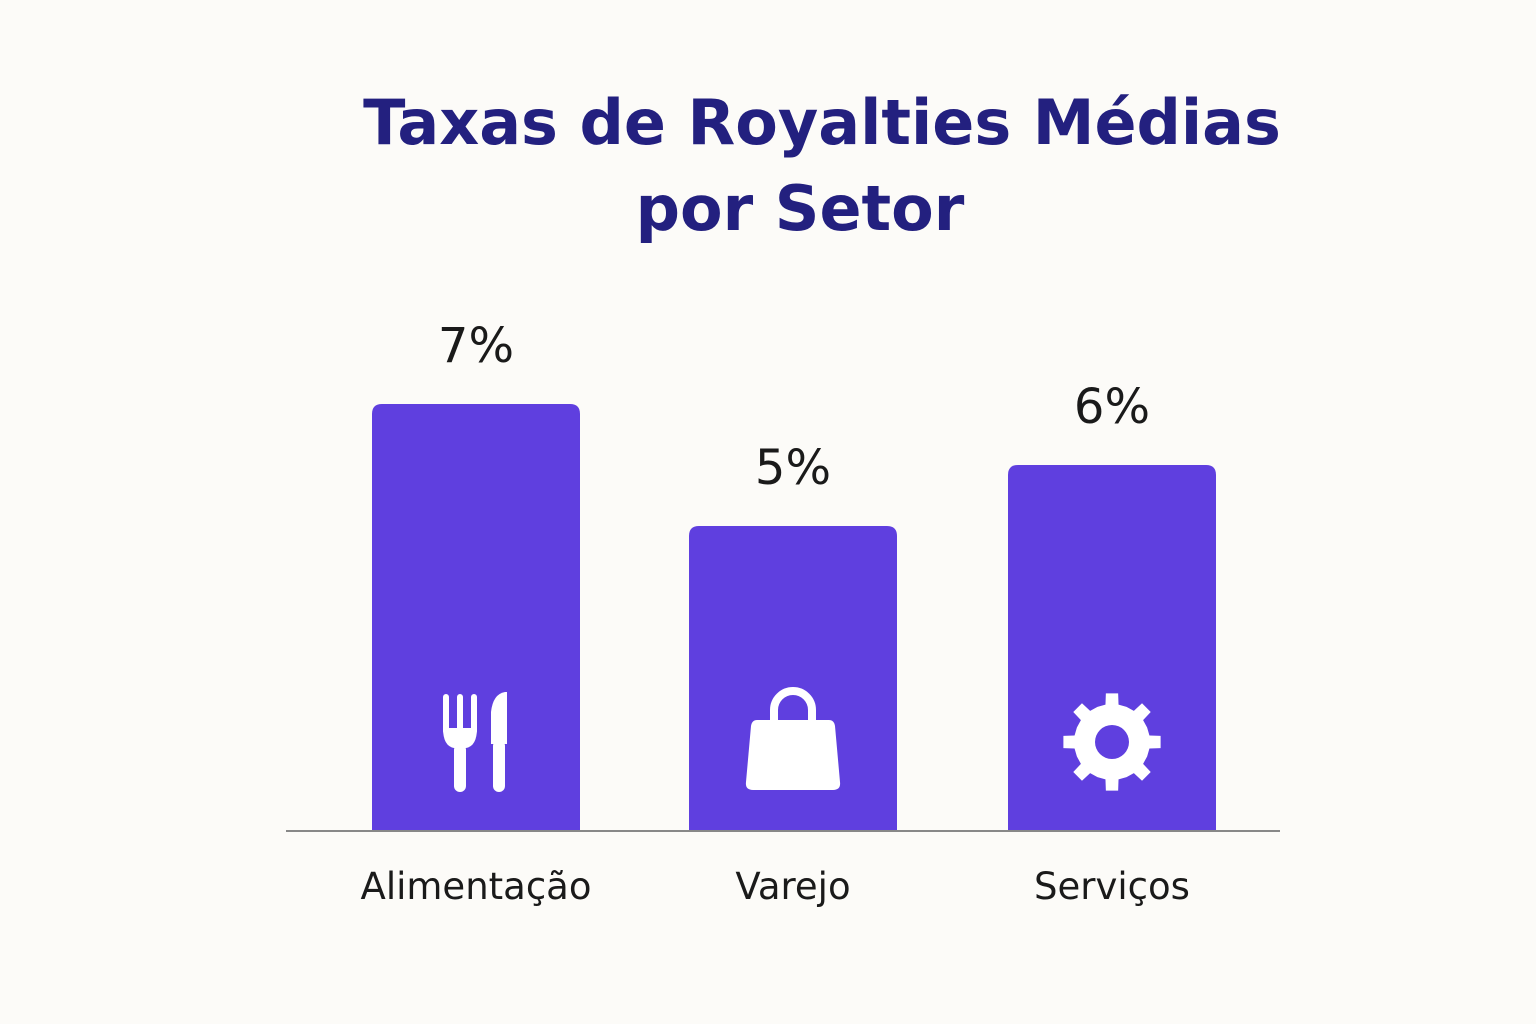 This screenshot has width=1536, height=1024. Describe the element at coordinates (1112, 648) in the screenshot. I see `bar-serviços` at that location.